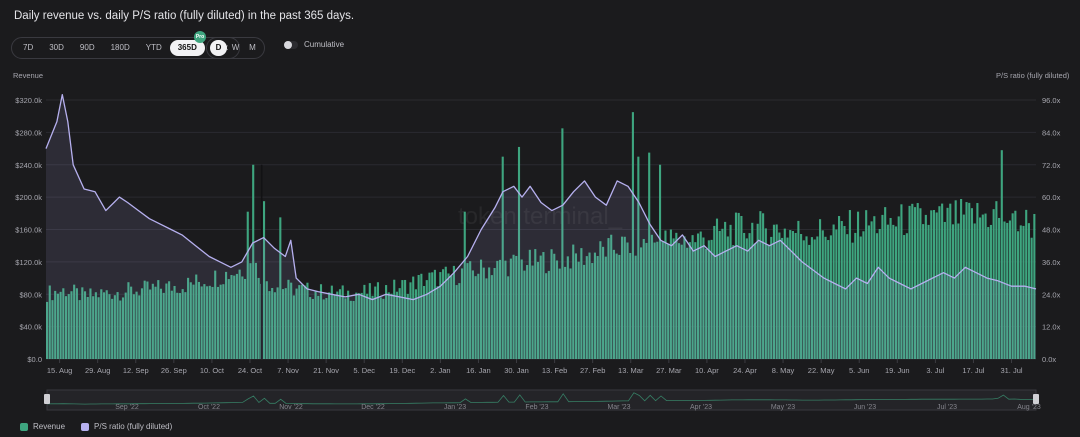 The height and width of the screenshot is (437, 1080). Describe the element at coordinates (291, 44) in the screenshot. I see `cumulative-toggle` at that location.